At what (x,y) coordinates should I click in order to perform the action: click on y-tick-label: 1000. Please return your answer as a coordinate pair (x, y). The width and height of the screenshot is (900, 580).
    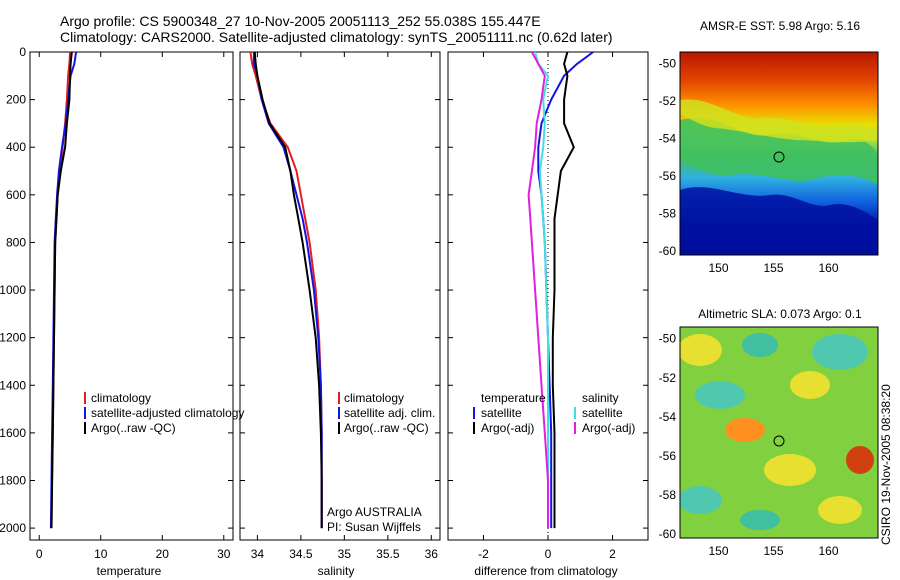
    Looking at the image, I should click on (13, 290).